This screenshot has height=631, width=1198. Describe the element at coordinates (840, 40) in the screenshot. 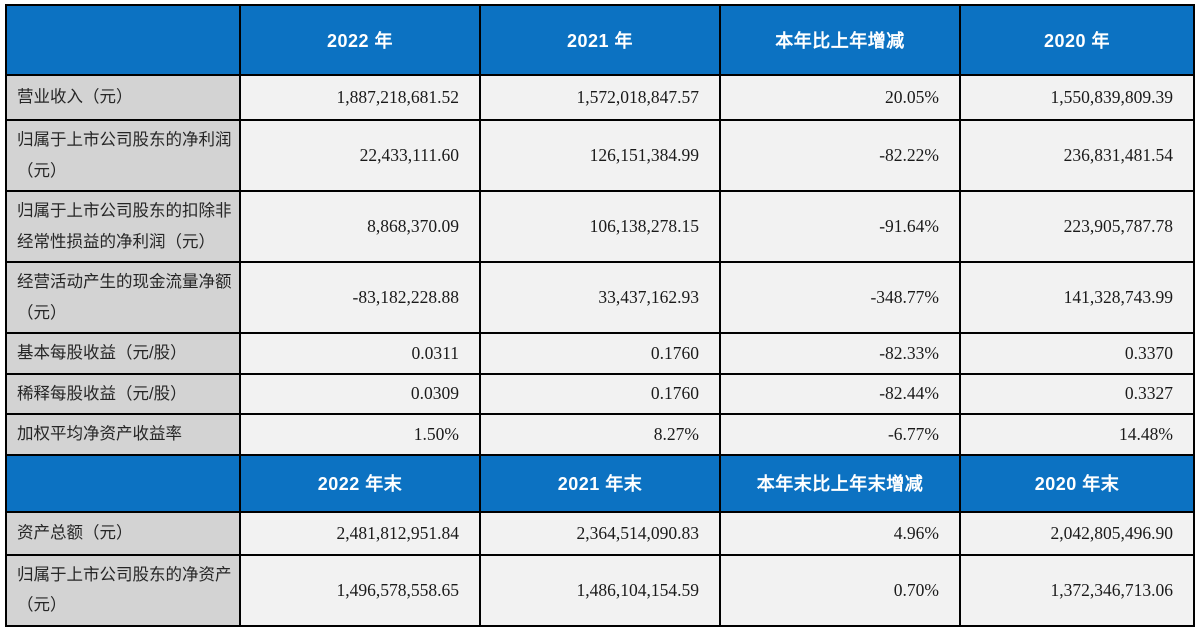

I see `column-header-yoy-change: 本年比上年增减` at that location.